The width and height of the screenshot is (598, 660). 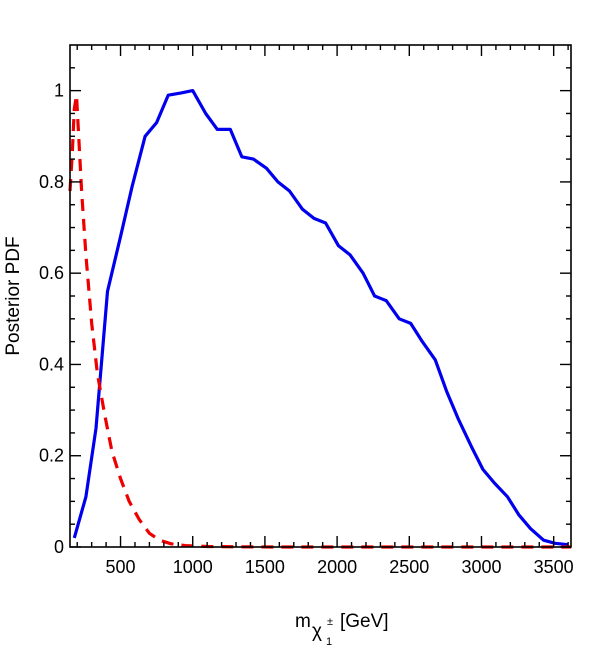 I want to click on x-axis-title-unit: [GeV], so click(x=364, y=621).